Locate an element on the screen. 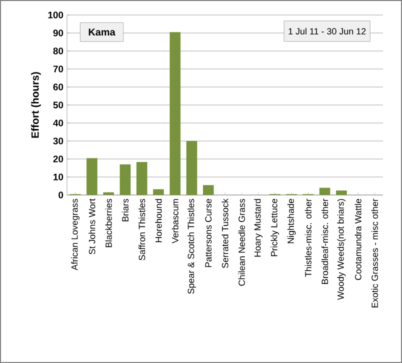 This screenshot has height=363, width=402. y-tick-label: 50 is located at coordinates (58, 105).